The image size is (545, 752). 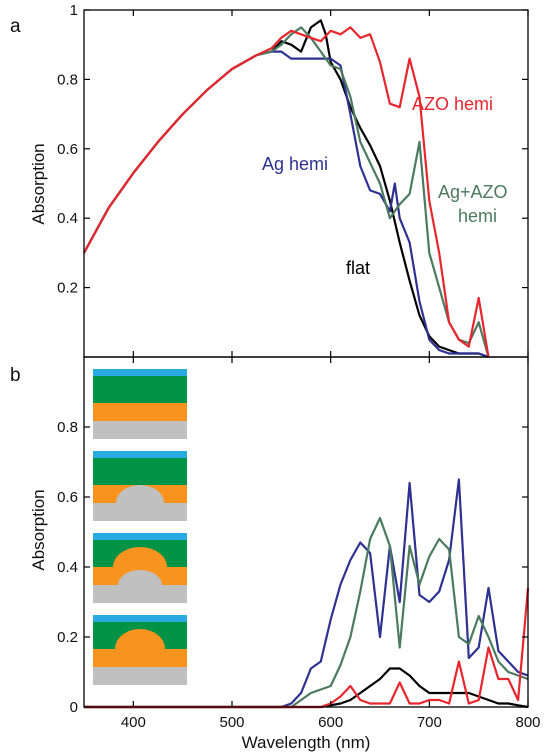 I want to click on panel-a-ylabel: Absorption, so click(x=38, y=183).